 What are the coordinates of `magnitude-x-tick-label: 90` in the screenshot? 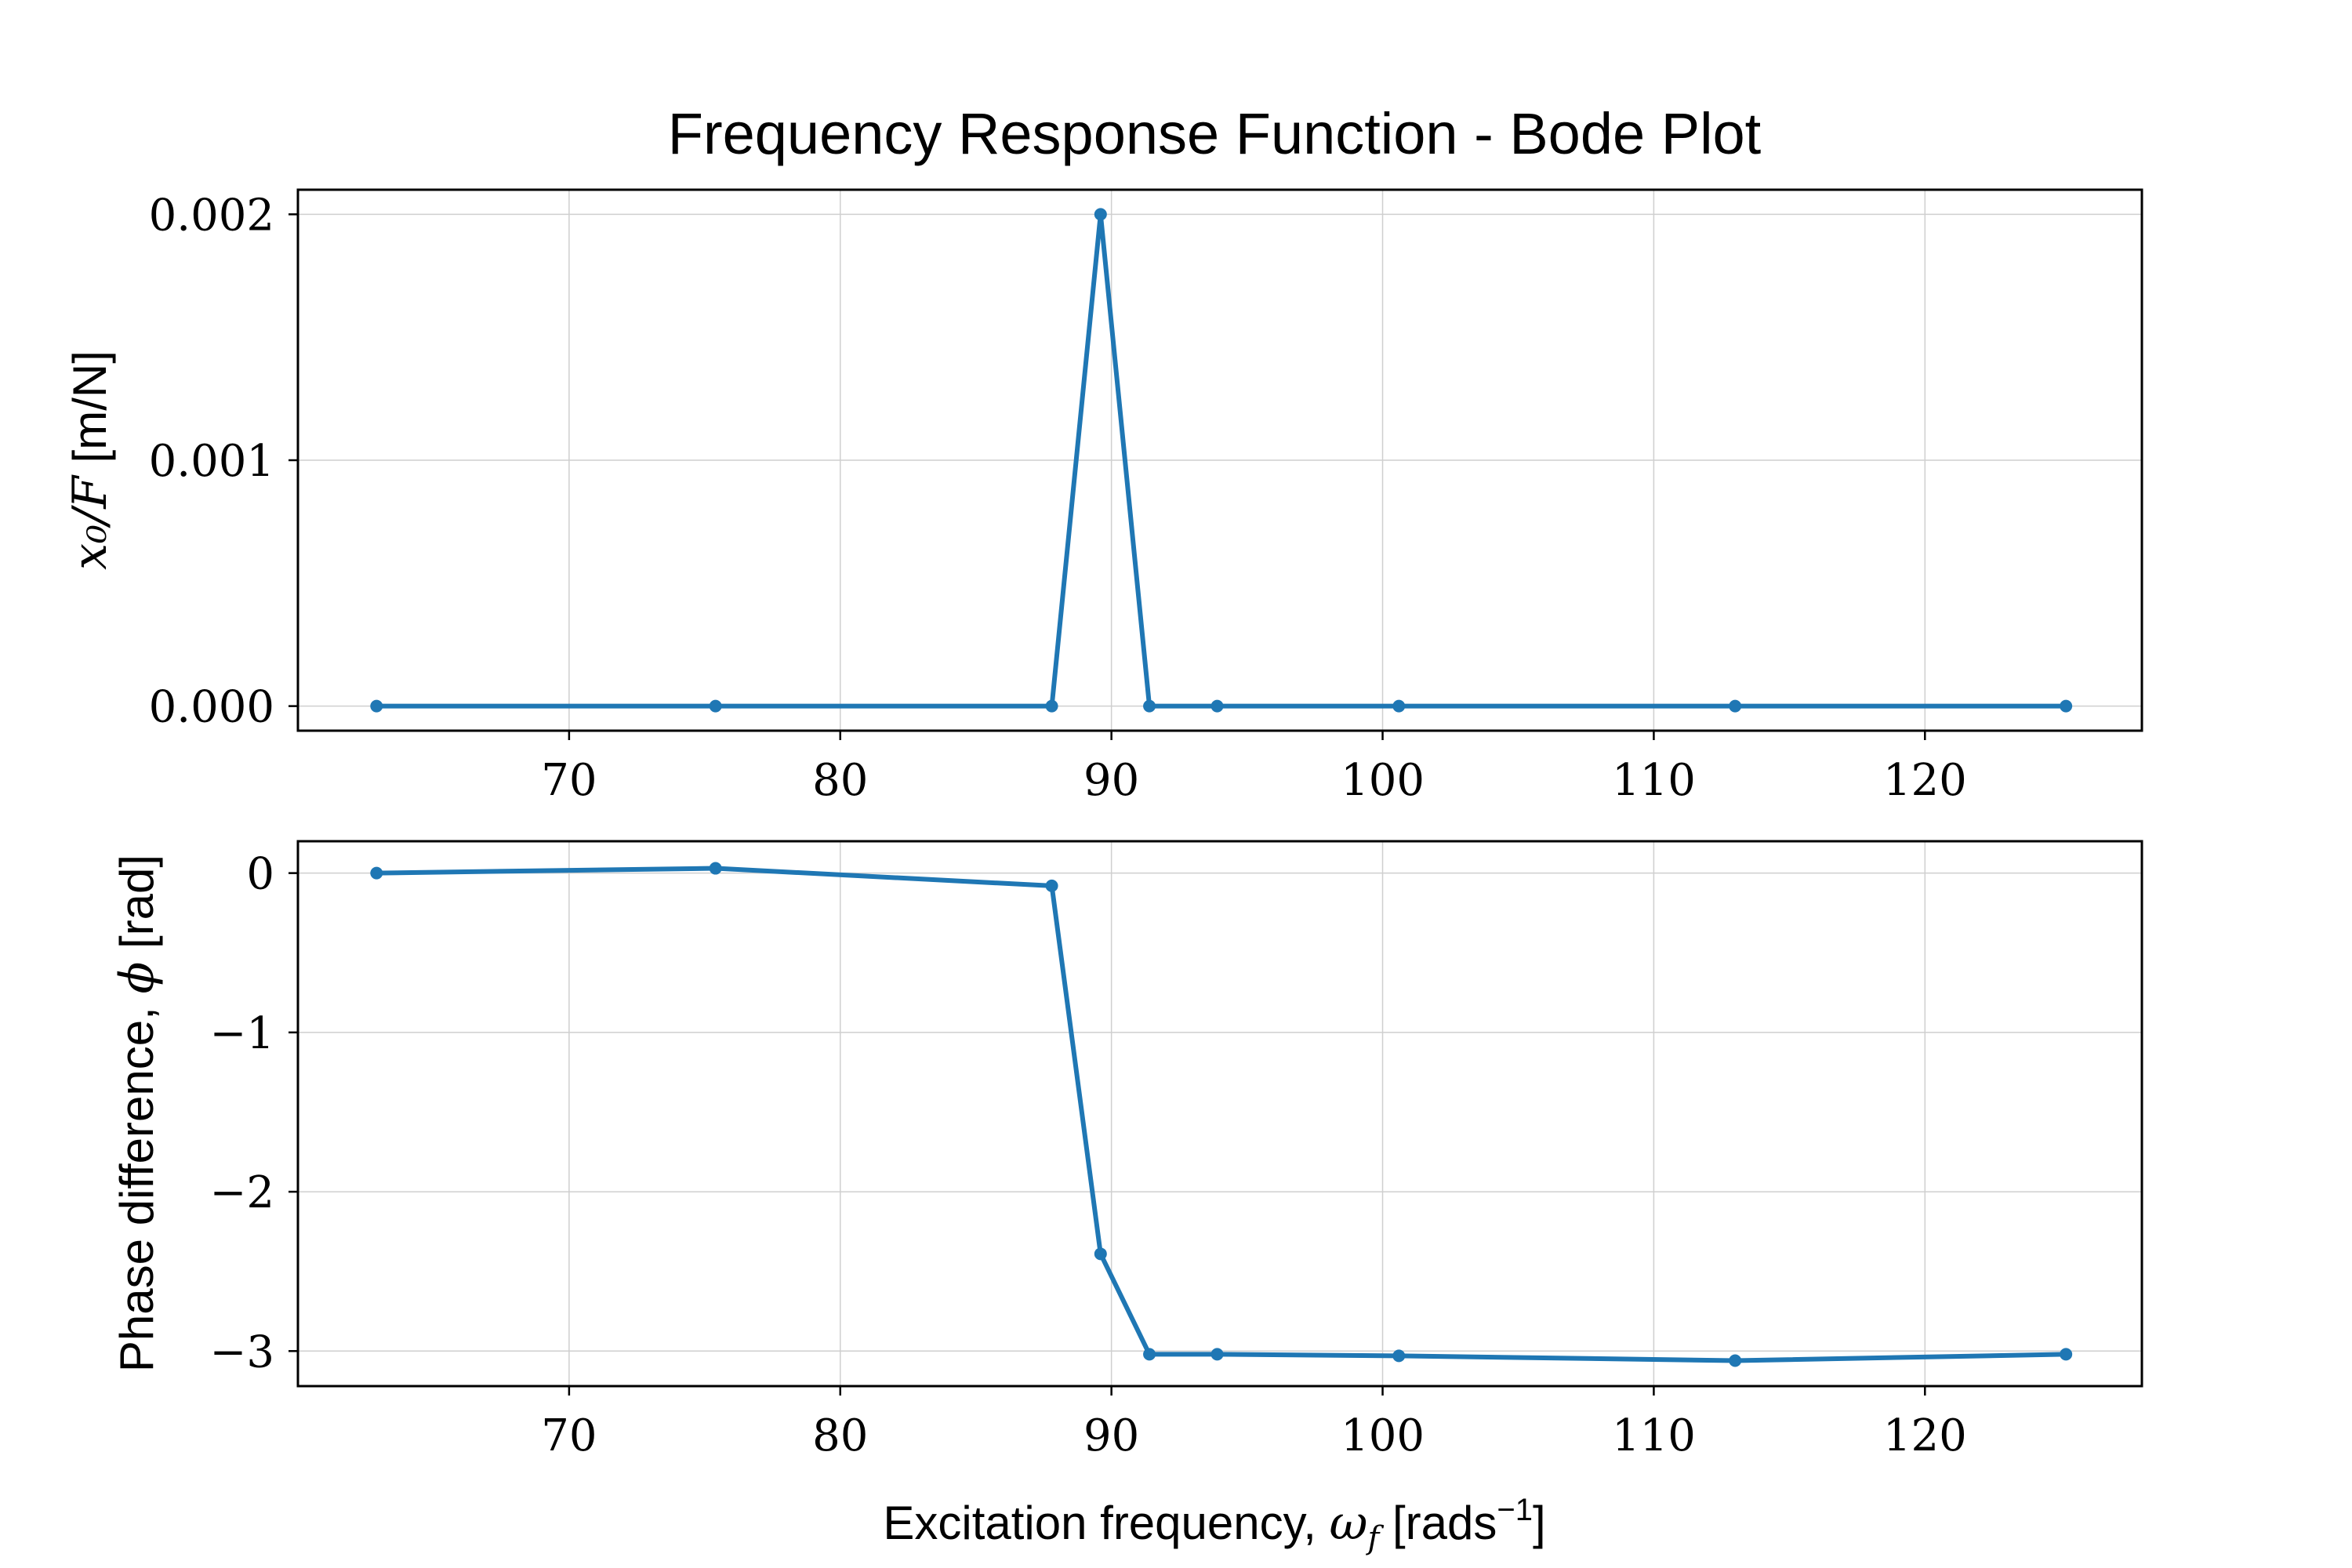 It's located at (1111, 780).